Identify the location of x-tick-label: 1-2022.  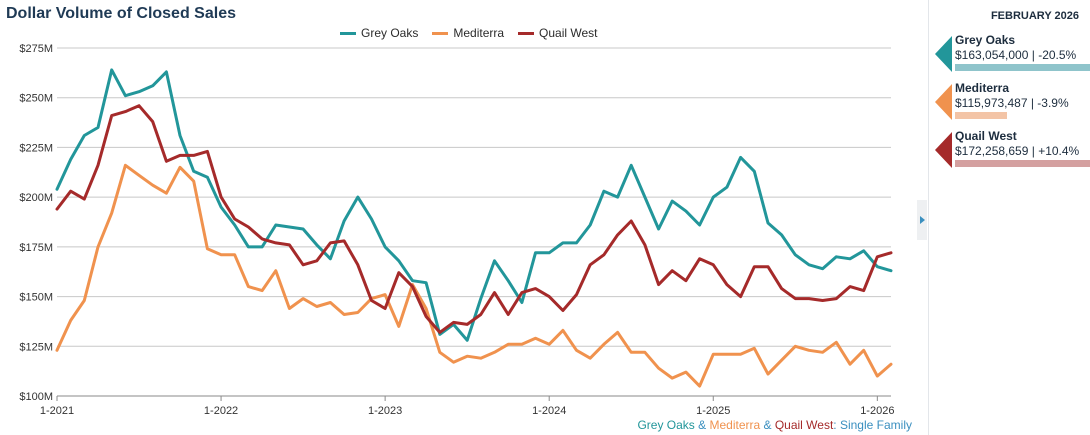
(221, 411).